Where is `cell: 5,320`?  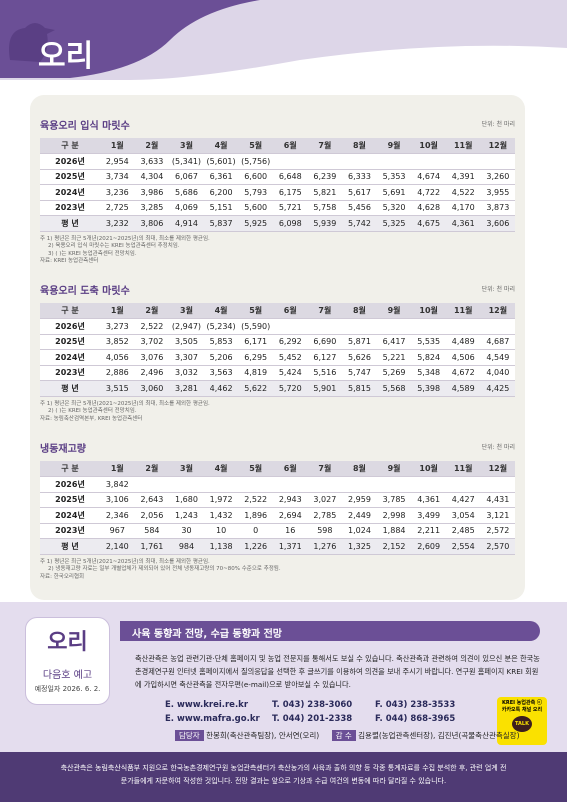
cell: 5,320 is located at coordinates (394, 208).